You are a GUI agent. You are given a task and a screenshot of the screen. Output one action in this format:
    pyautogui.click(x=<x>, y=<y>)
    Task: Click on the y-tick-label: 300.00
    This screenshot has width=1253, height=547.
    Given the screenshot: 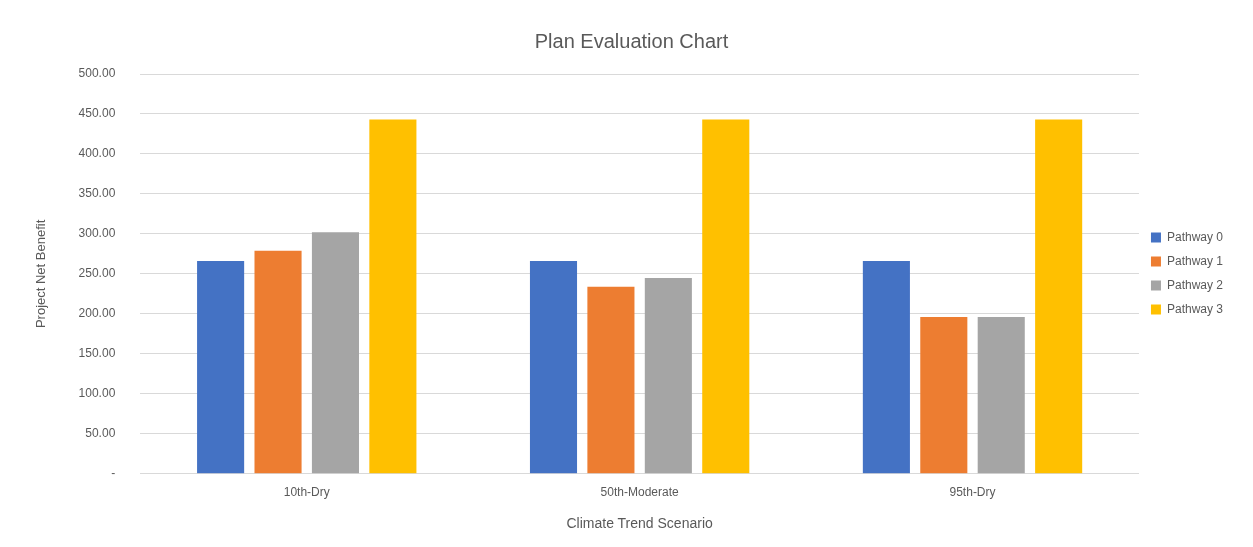 What is the action you would take?
    pyautogui.click(x=97, y=233)
    